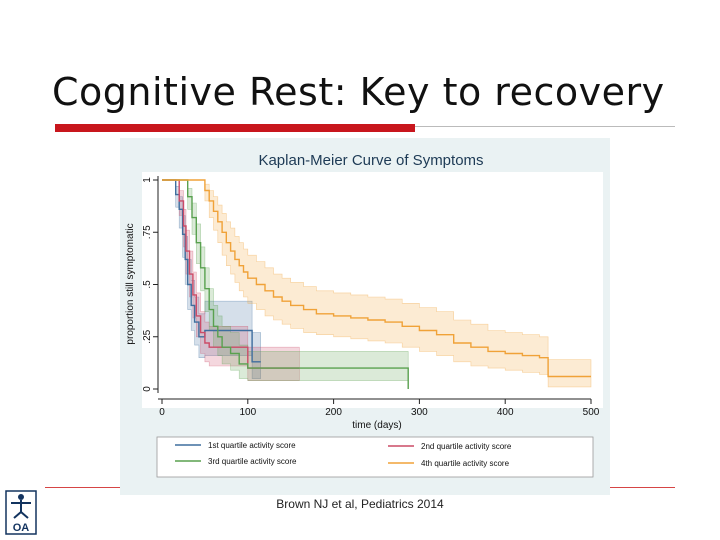 This screenshot has height=540, width=720. I want to click on logo-text: OA, so click(21, 528).